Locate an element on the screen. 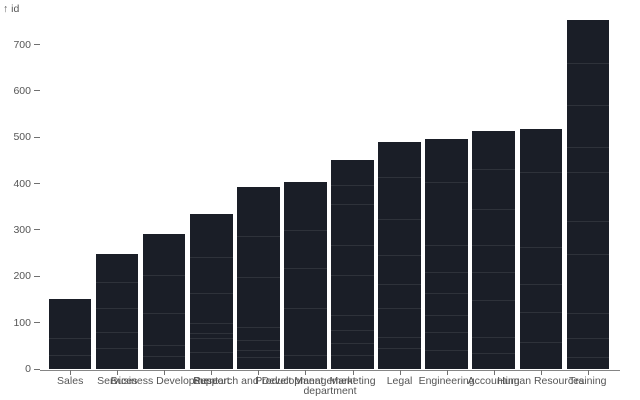  y-tick-label: 400 is located at coordinates (22, 183).